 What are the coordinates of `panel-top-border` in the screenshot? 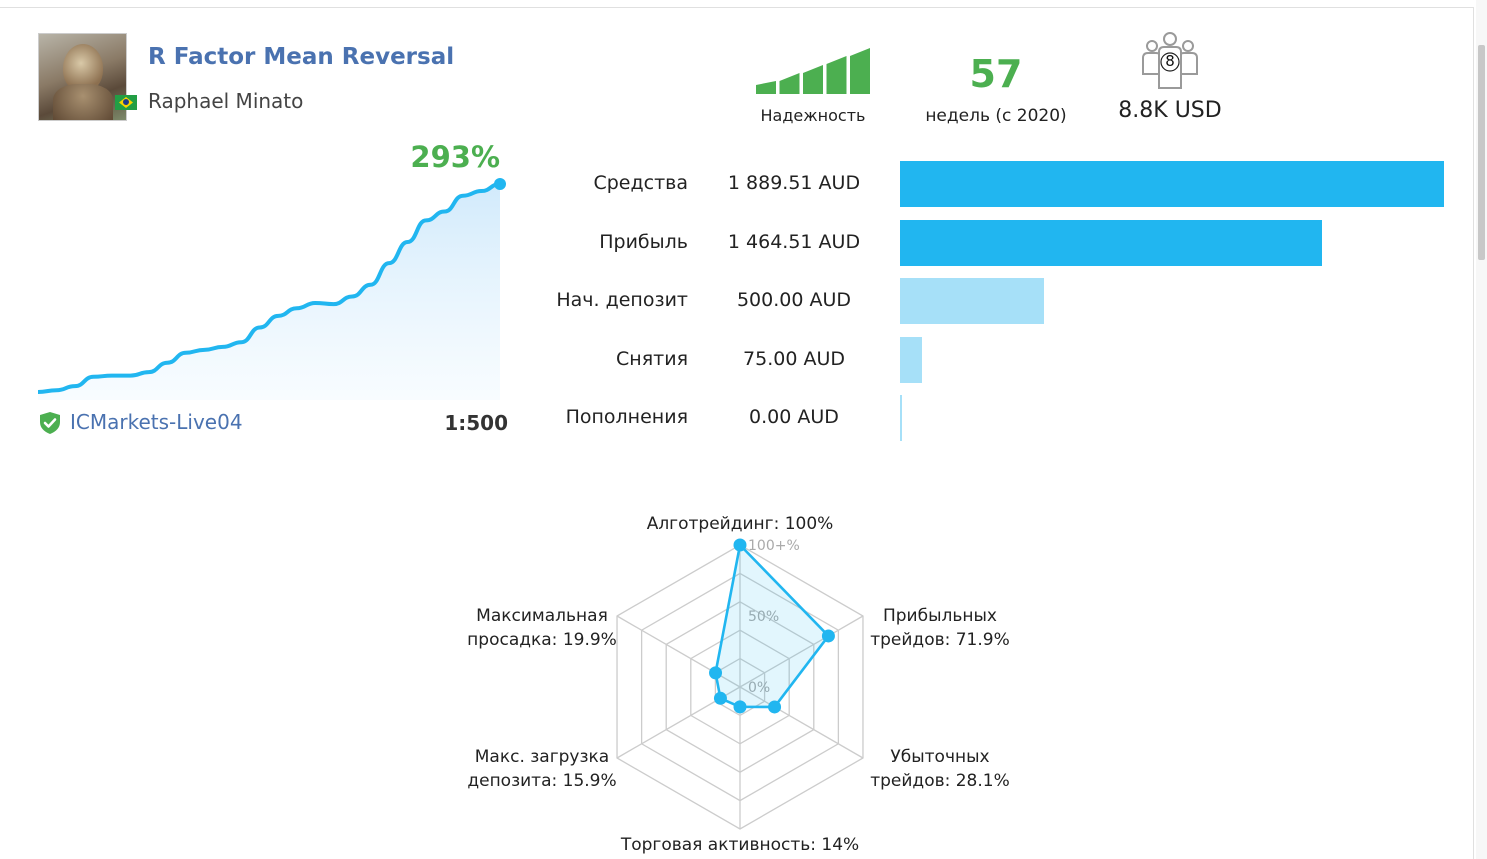 It's located at (736, 7).